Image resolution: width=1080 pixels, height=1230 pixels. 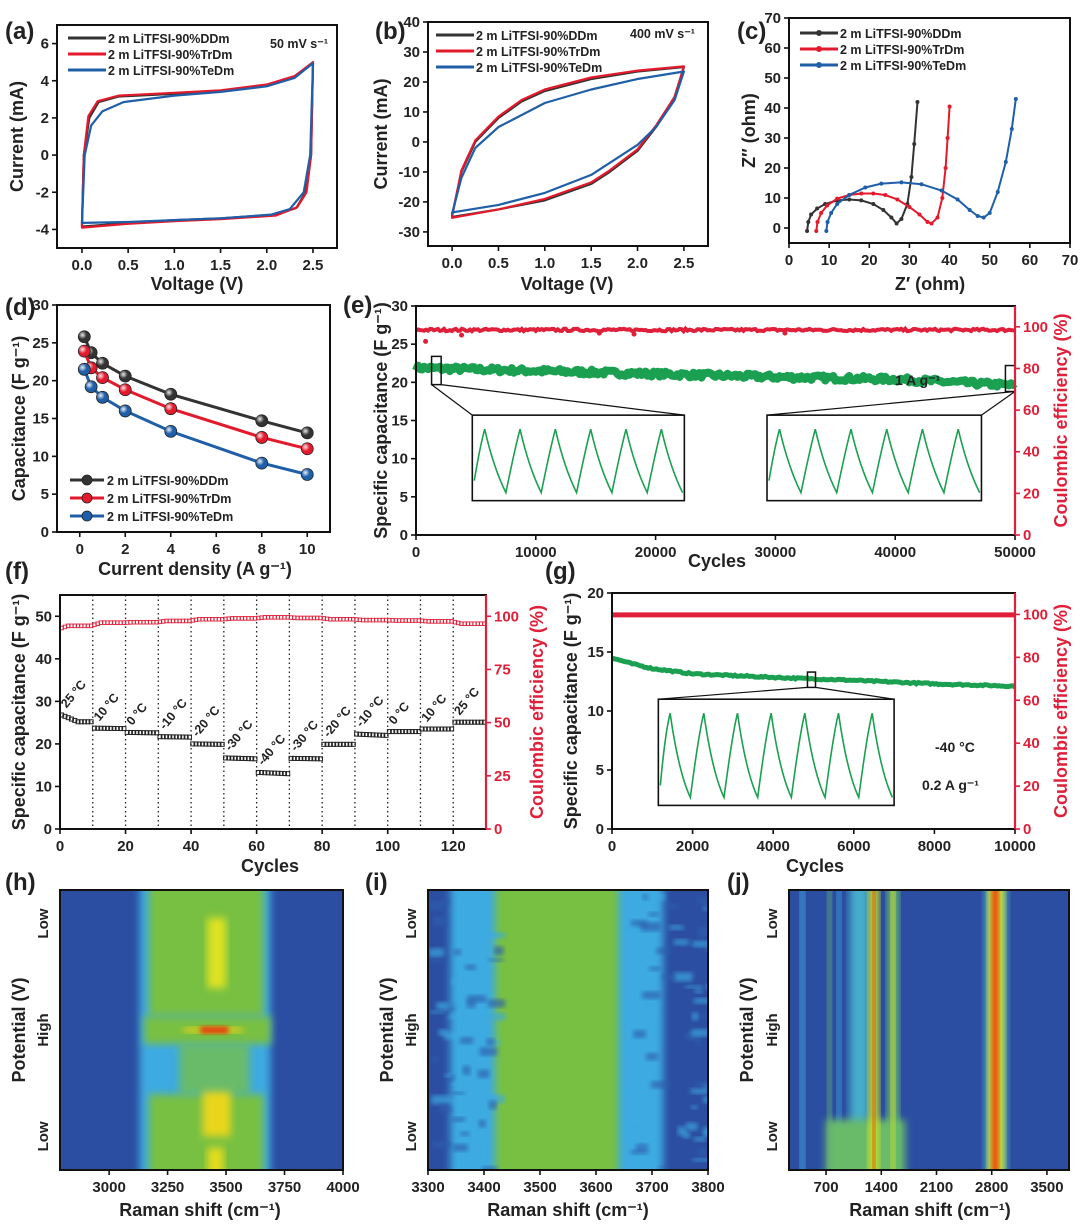 I want to click on x-tick-label: 0.5, so click(x=498, y=263).